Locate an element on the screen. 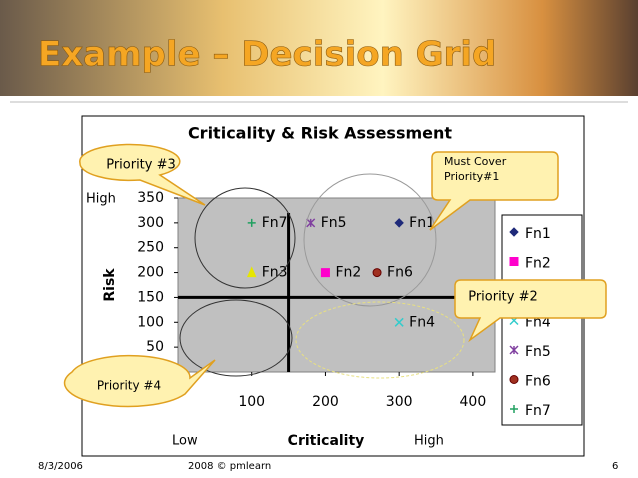 The width and height of the screenshot is (638, 478). slide-title: Example – Decision Grid is located at coordinates (267, 55).